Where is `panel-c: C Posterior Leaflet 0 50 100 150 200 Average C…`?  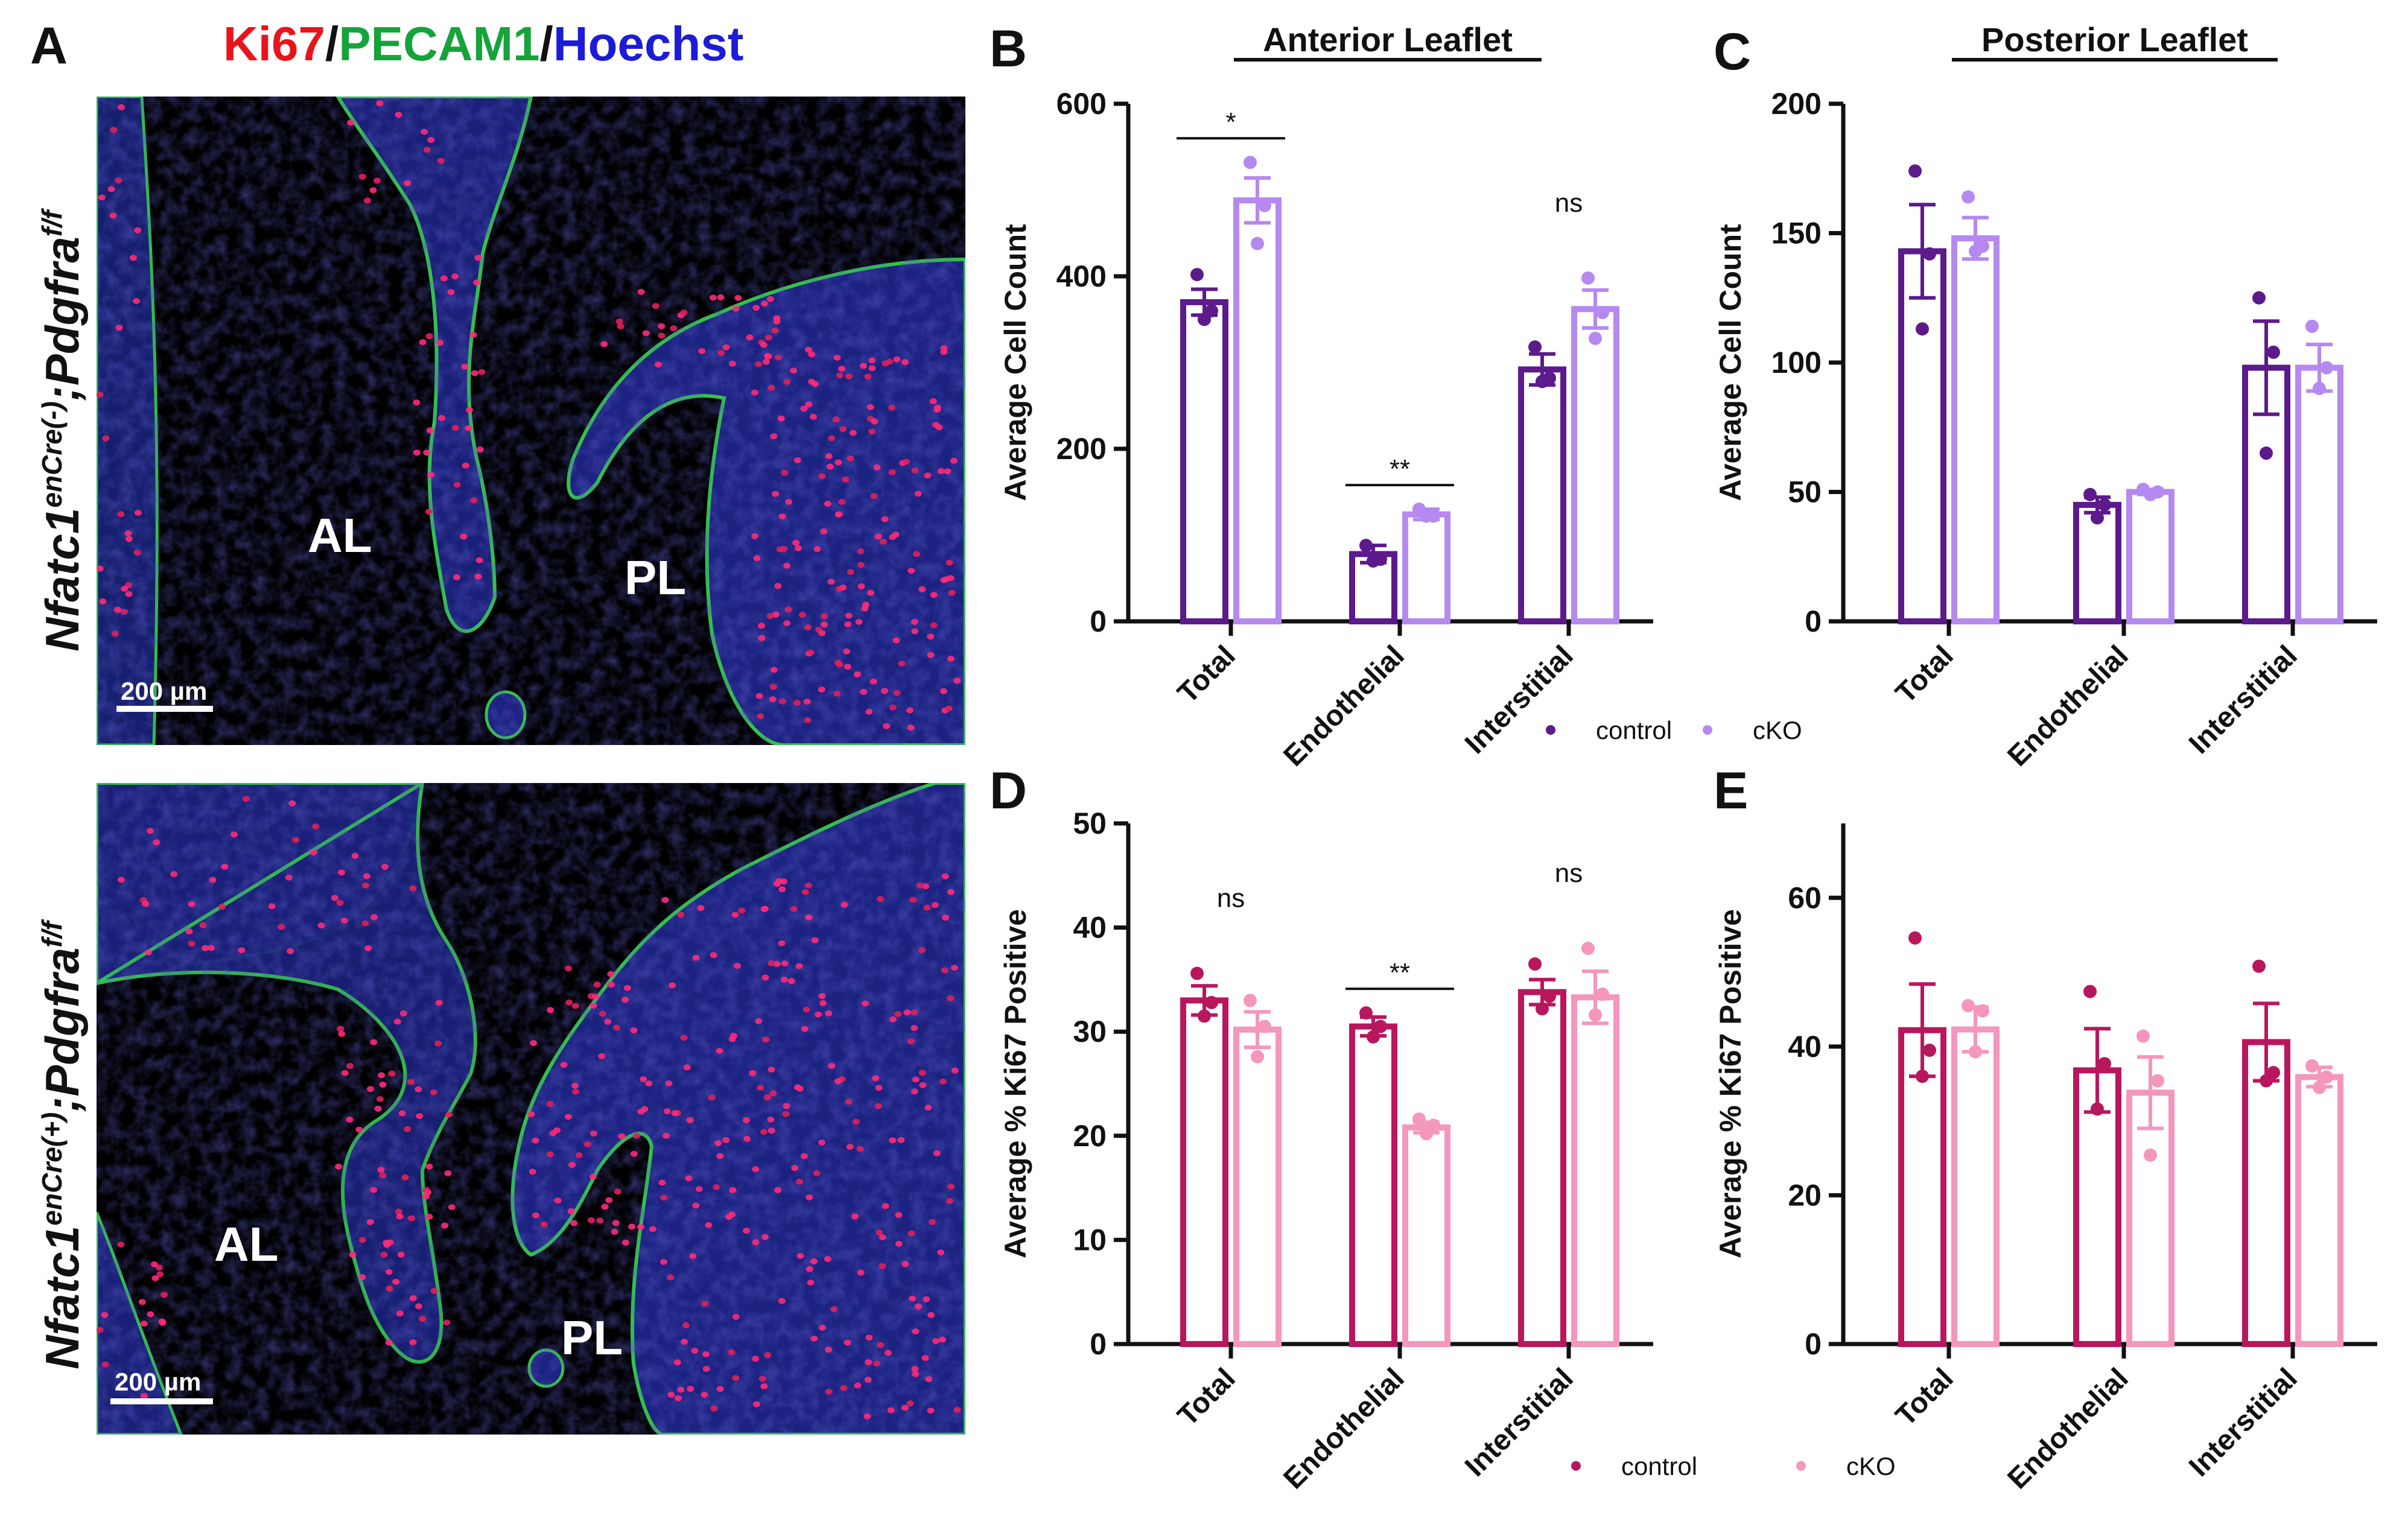 panel-c: C Posterior Leaflet 0 50 100 150 200 Average C… is located at coordinates (2045, 397).